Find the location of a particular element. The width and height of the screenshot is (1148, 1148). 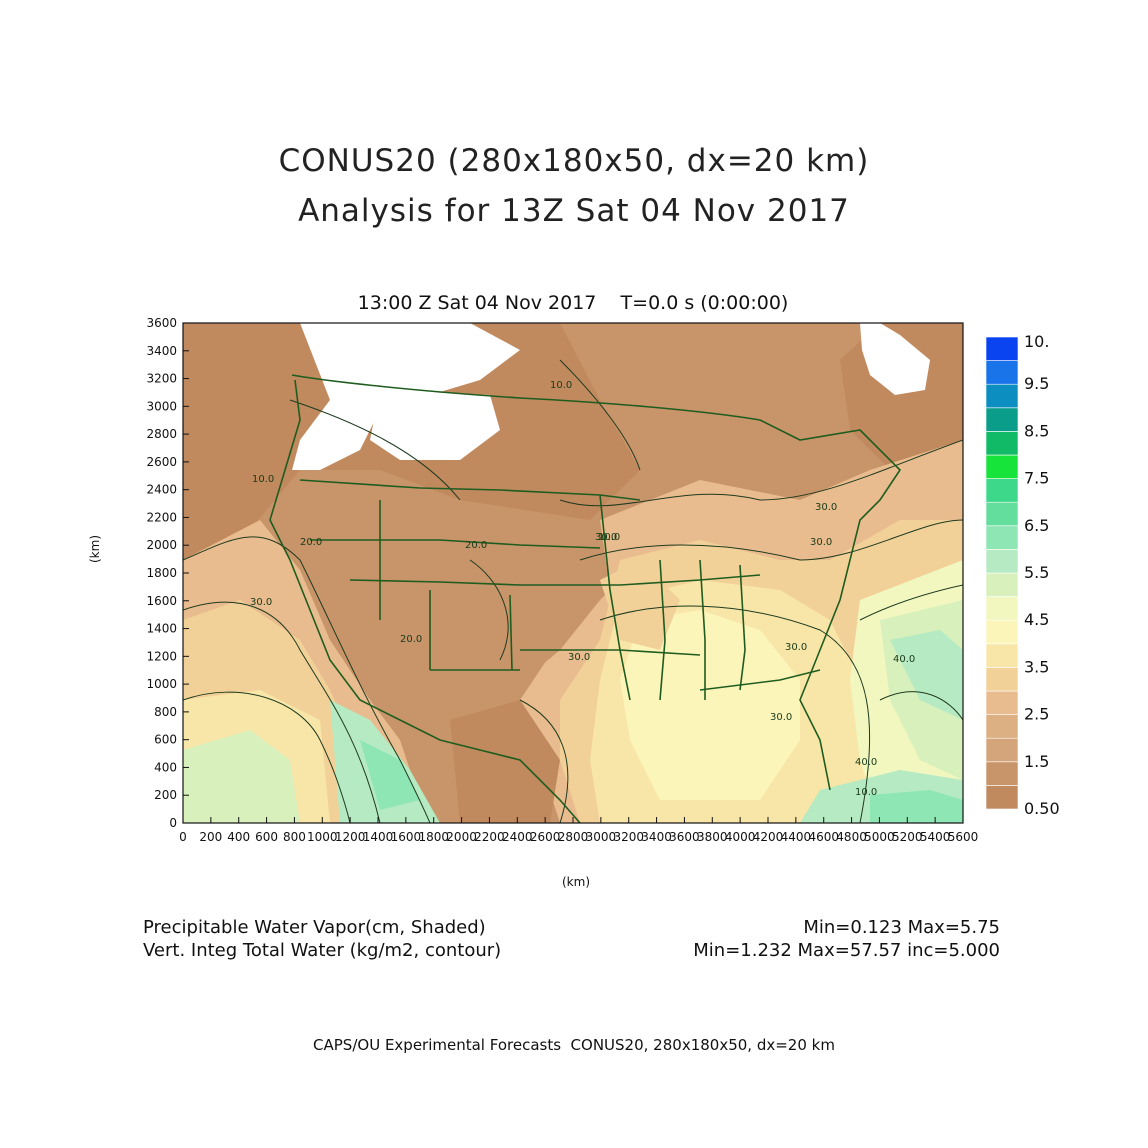

shaded-field-range: Min=0.123 Max=5.75 is located at coordinates (901, 927).